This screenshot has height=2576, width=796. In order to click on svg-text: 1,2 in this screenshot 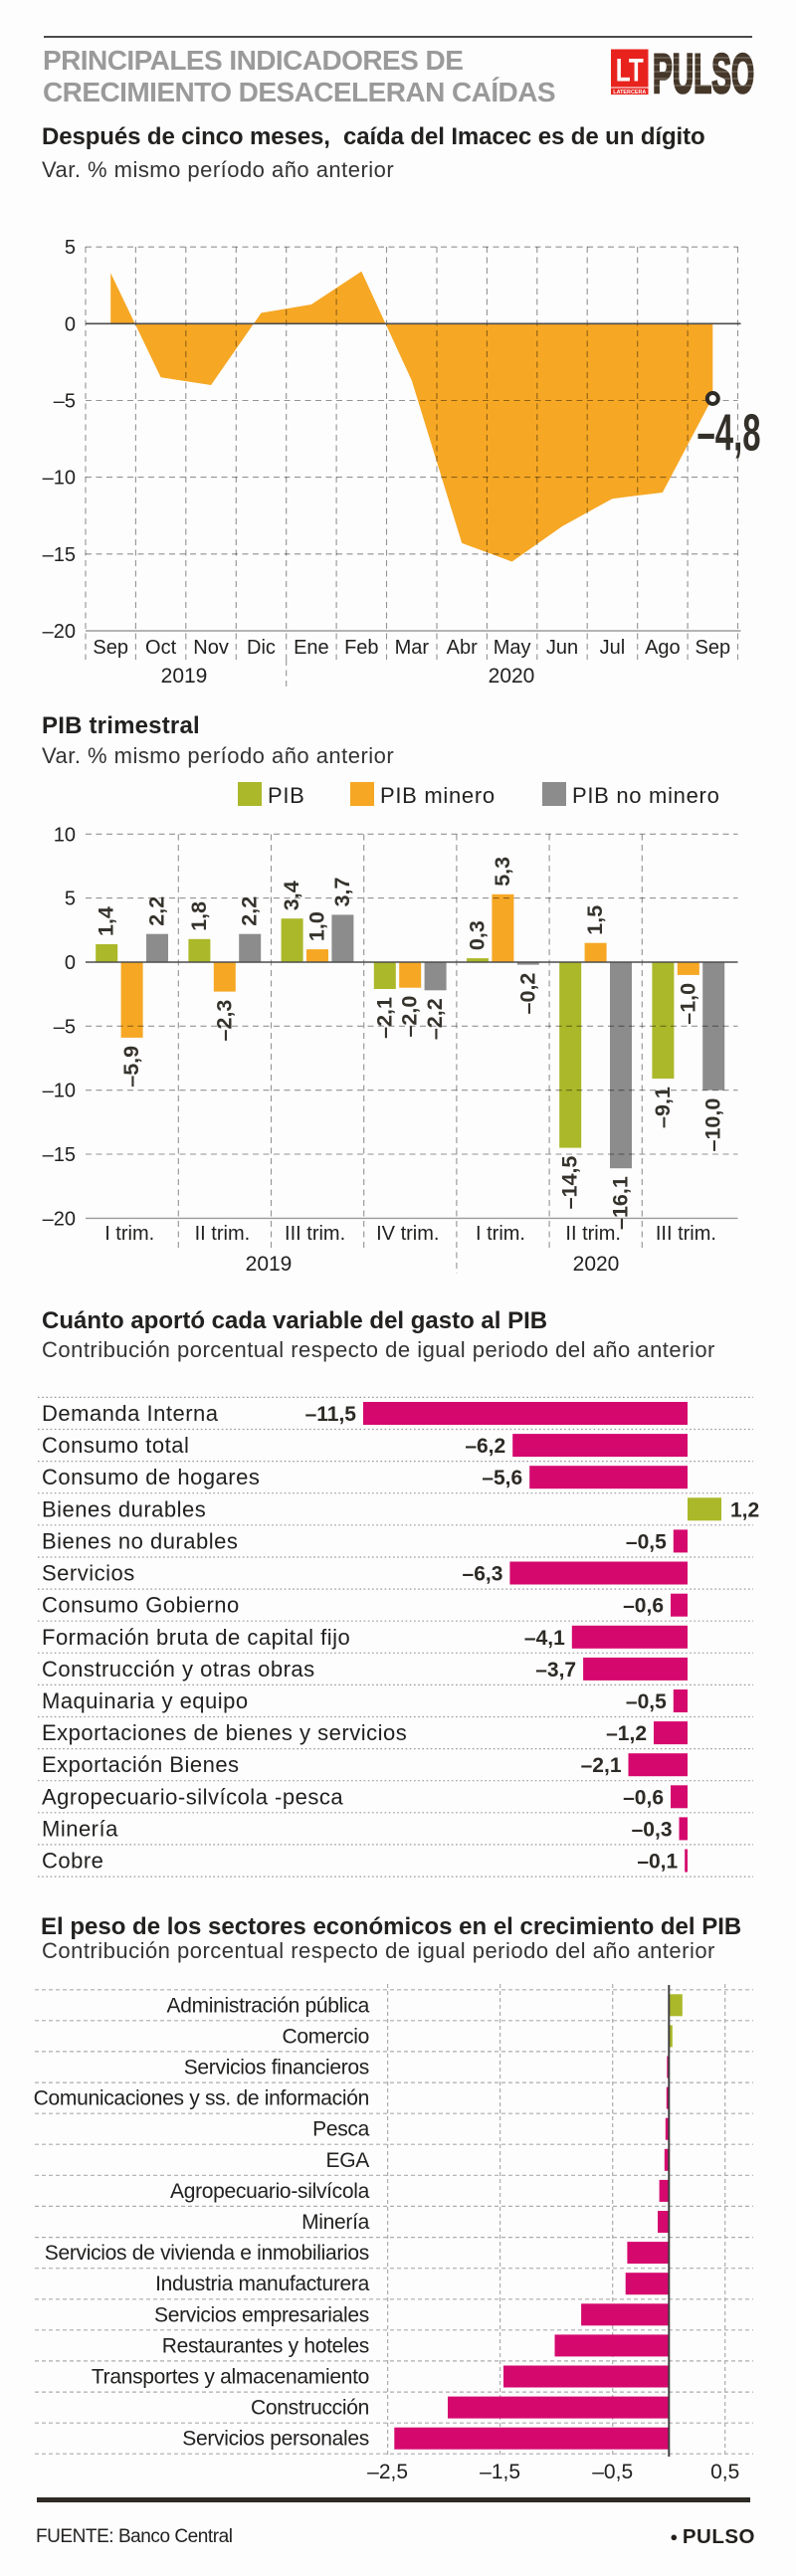, I will do `click(744, 1510)`.